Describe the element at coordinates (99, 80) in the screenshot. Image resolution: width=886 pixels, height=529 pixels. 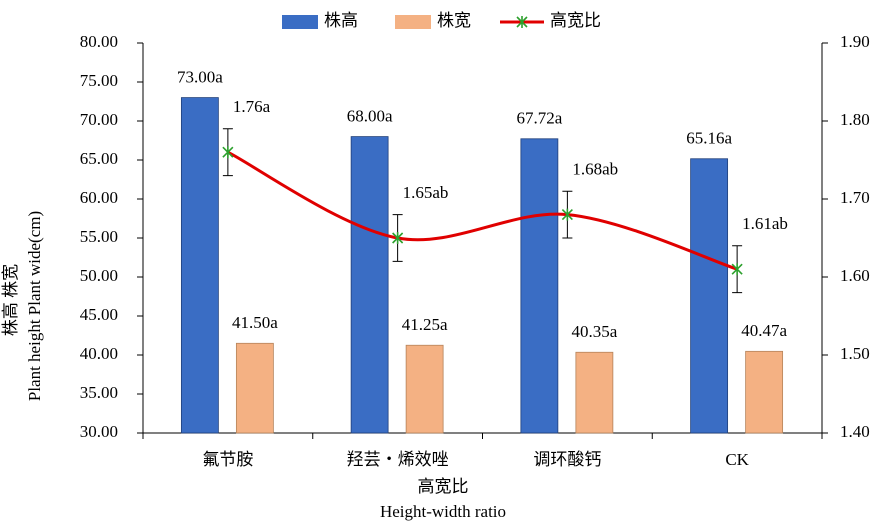
I see `y-tick-label: 75.00` at that location.